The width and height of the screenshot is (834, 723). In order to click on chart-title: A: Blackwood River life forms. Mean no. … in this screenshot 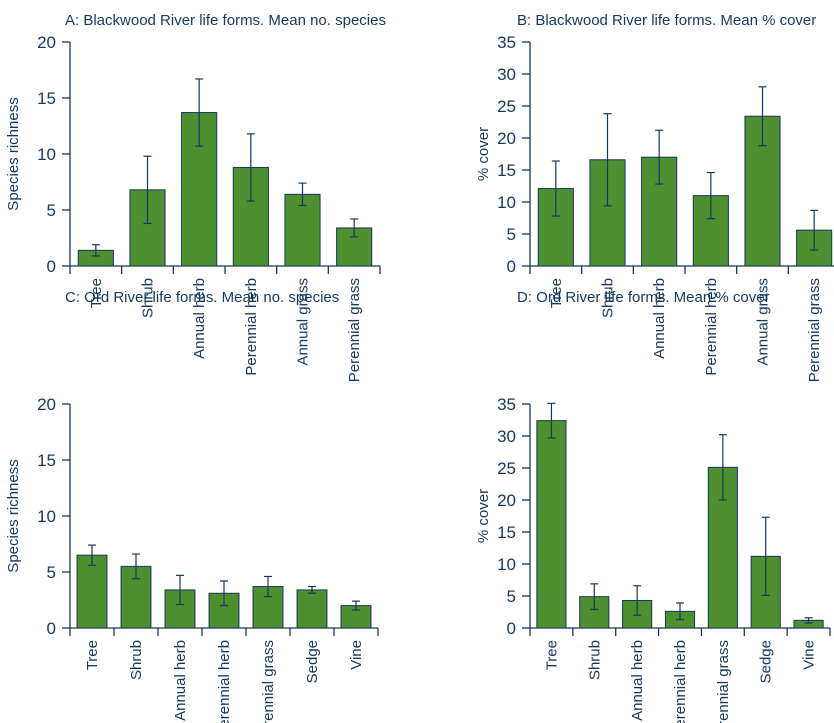, I will do `click(225, 20)`.